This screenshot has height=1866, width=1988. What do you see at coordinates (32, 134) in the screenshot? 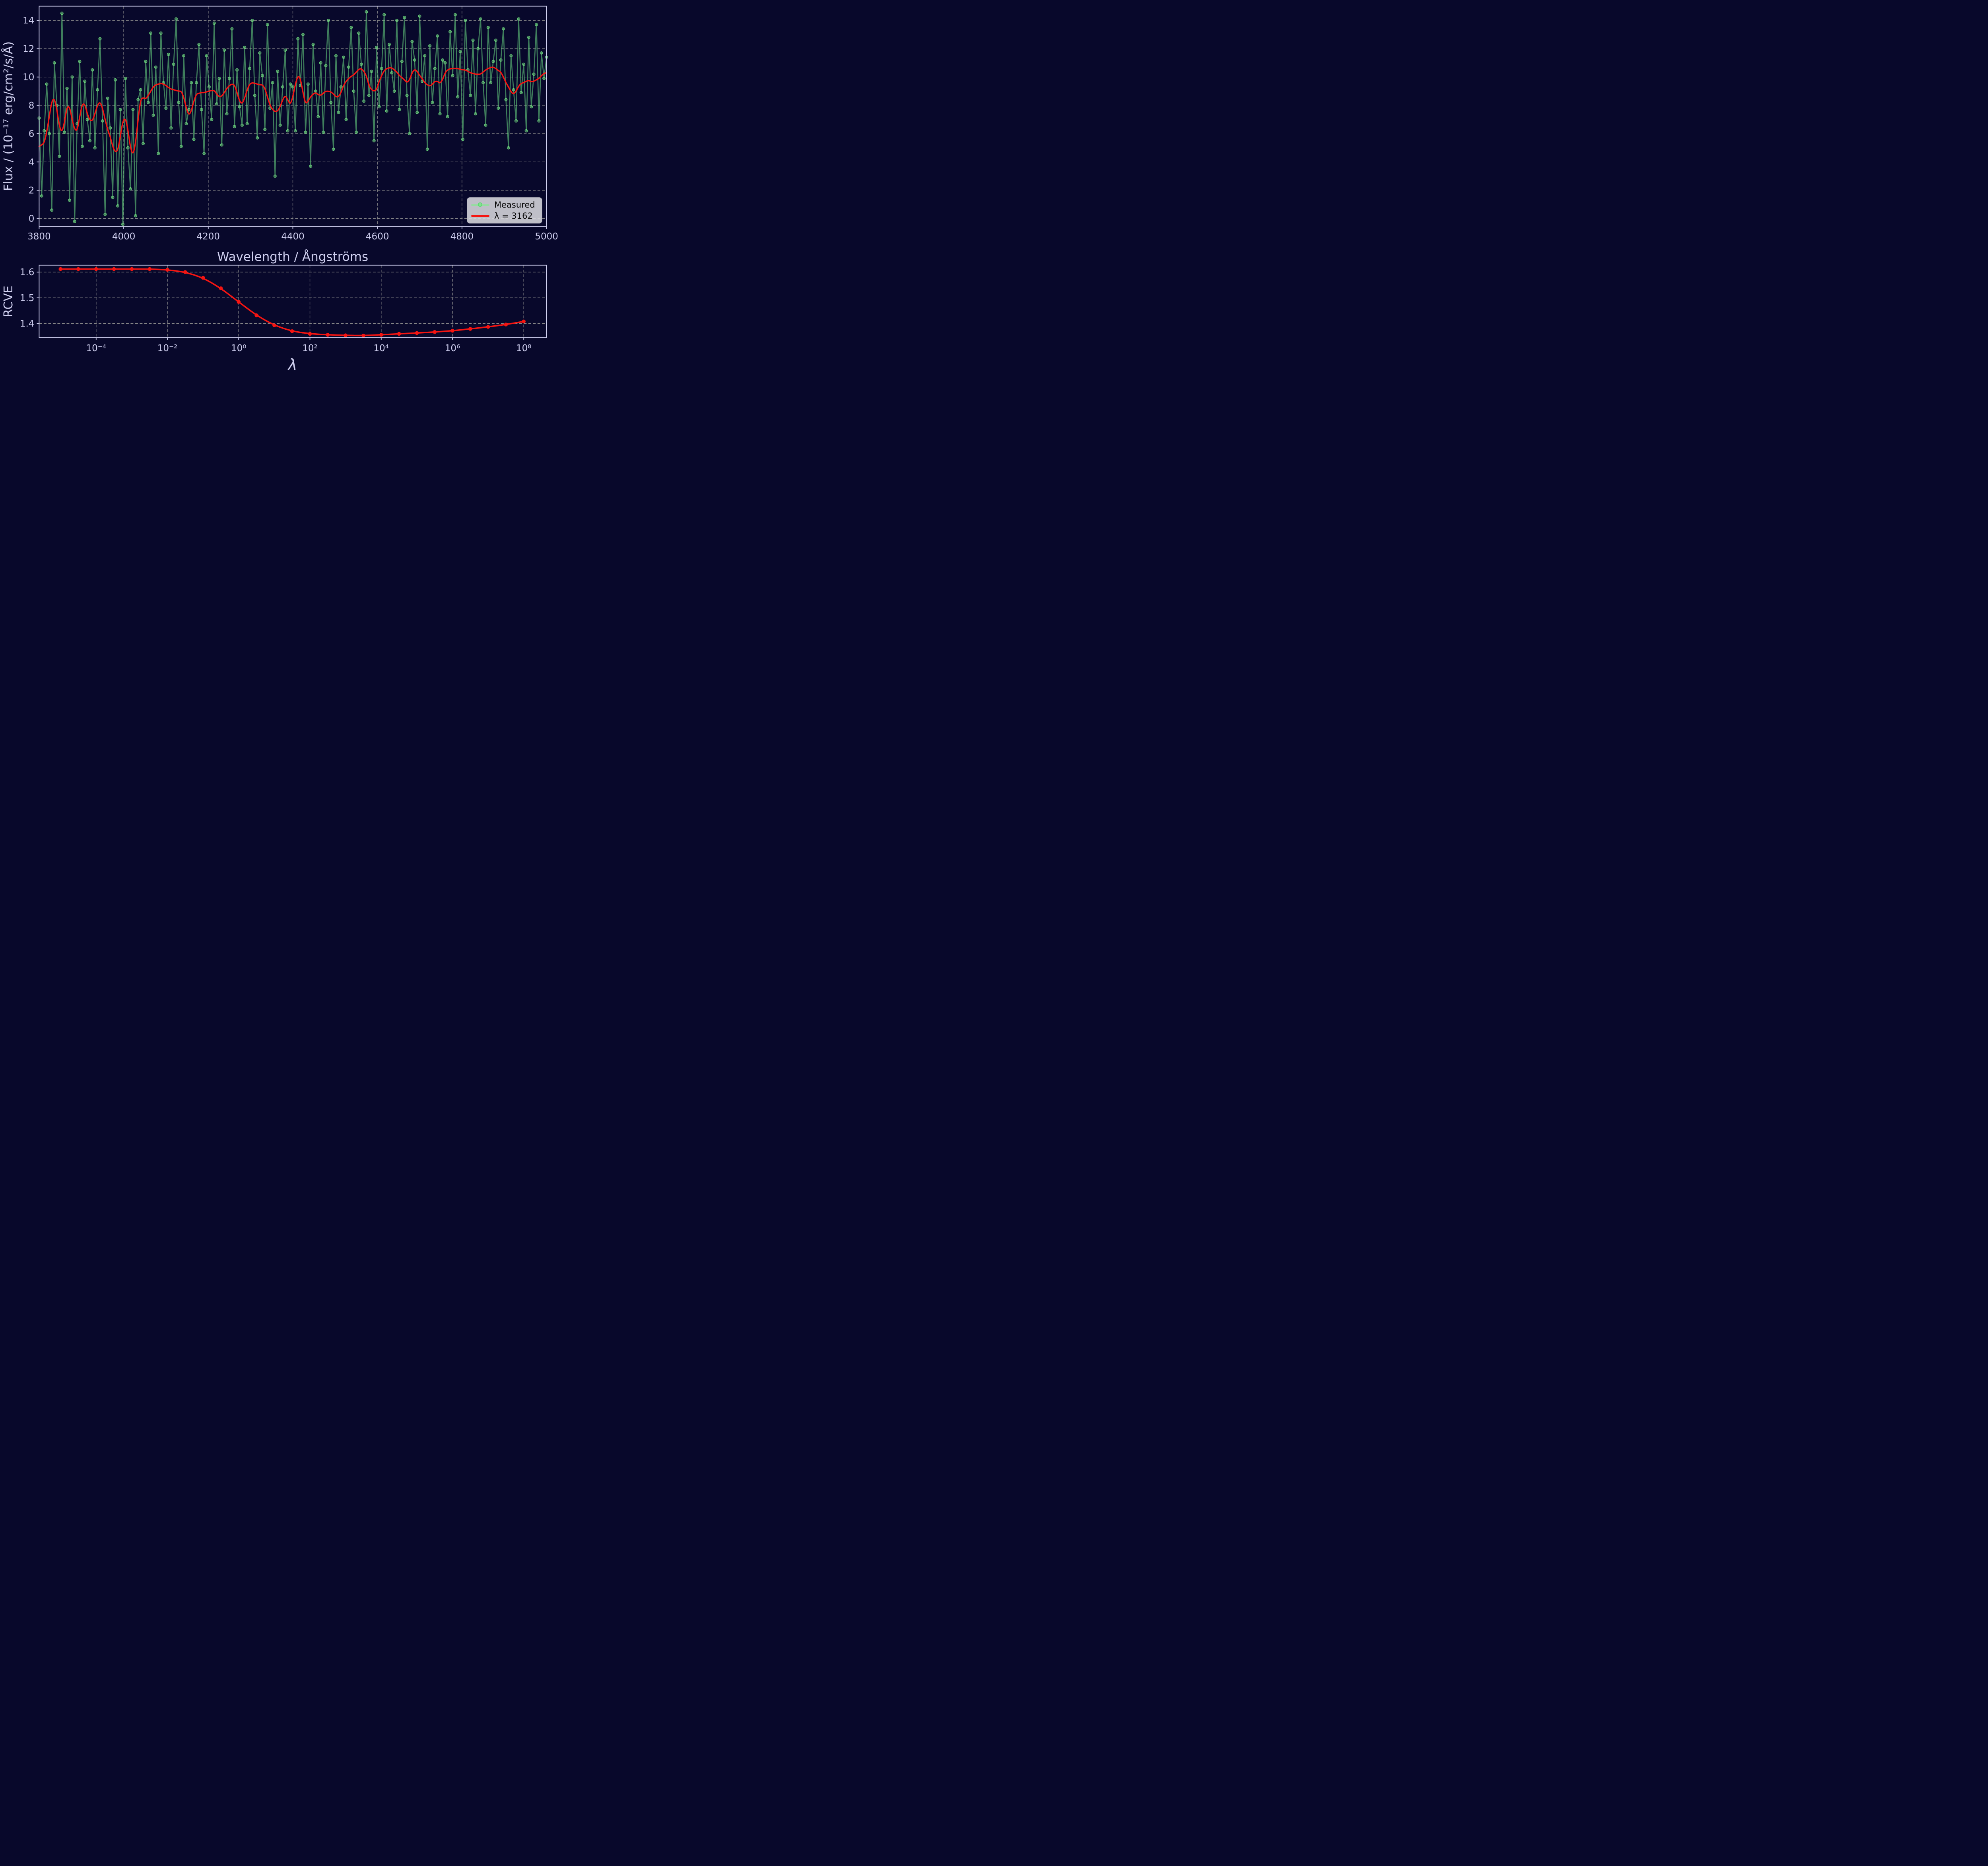
I see `y-tick-label: 6` at bounding box center [32, 134].